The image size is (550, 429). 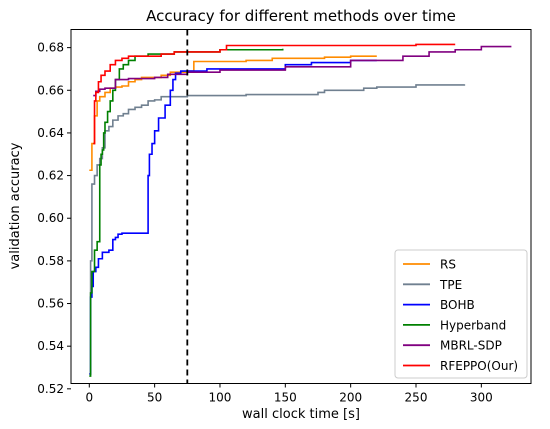 I want to click on legend-label-hyperband: Hyperband, so click(x=473, y=325).